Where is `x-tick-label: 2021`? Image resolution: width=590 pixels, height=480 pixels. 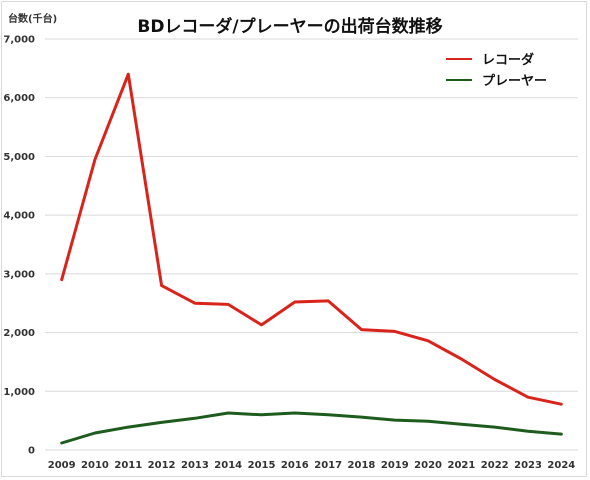
x-tick-label: 2021 is located at coordinates (461, 465).